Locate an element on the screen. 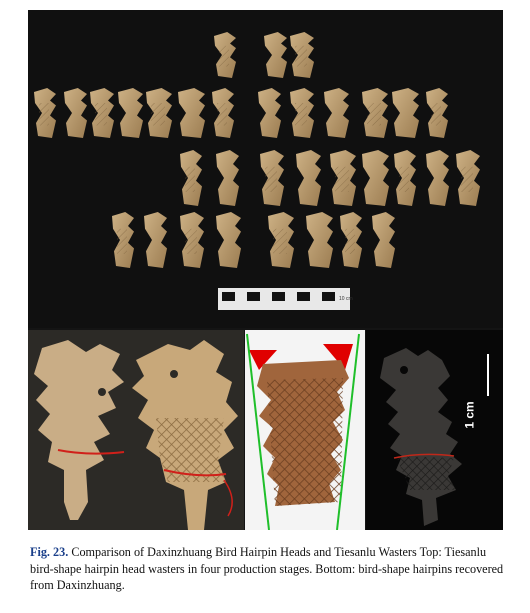 The image size is (530, 613). ruler: 10 cm is located at coordinates (285, 299).